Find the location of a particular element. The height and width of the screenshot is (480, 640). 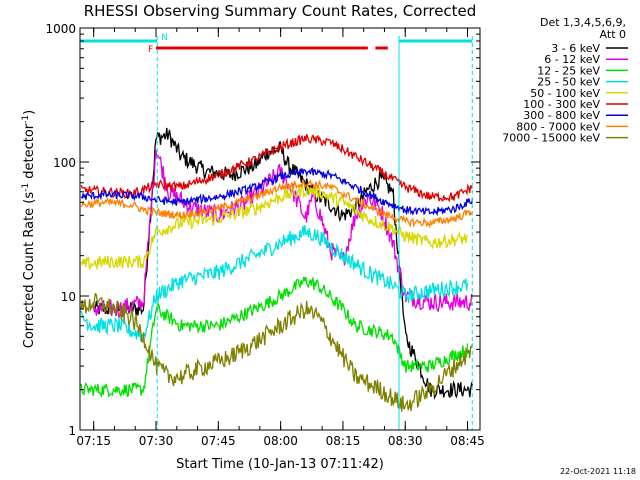

legend-header: Det 1,3,4,5,6,9, is located at coordinates (583, 22).